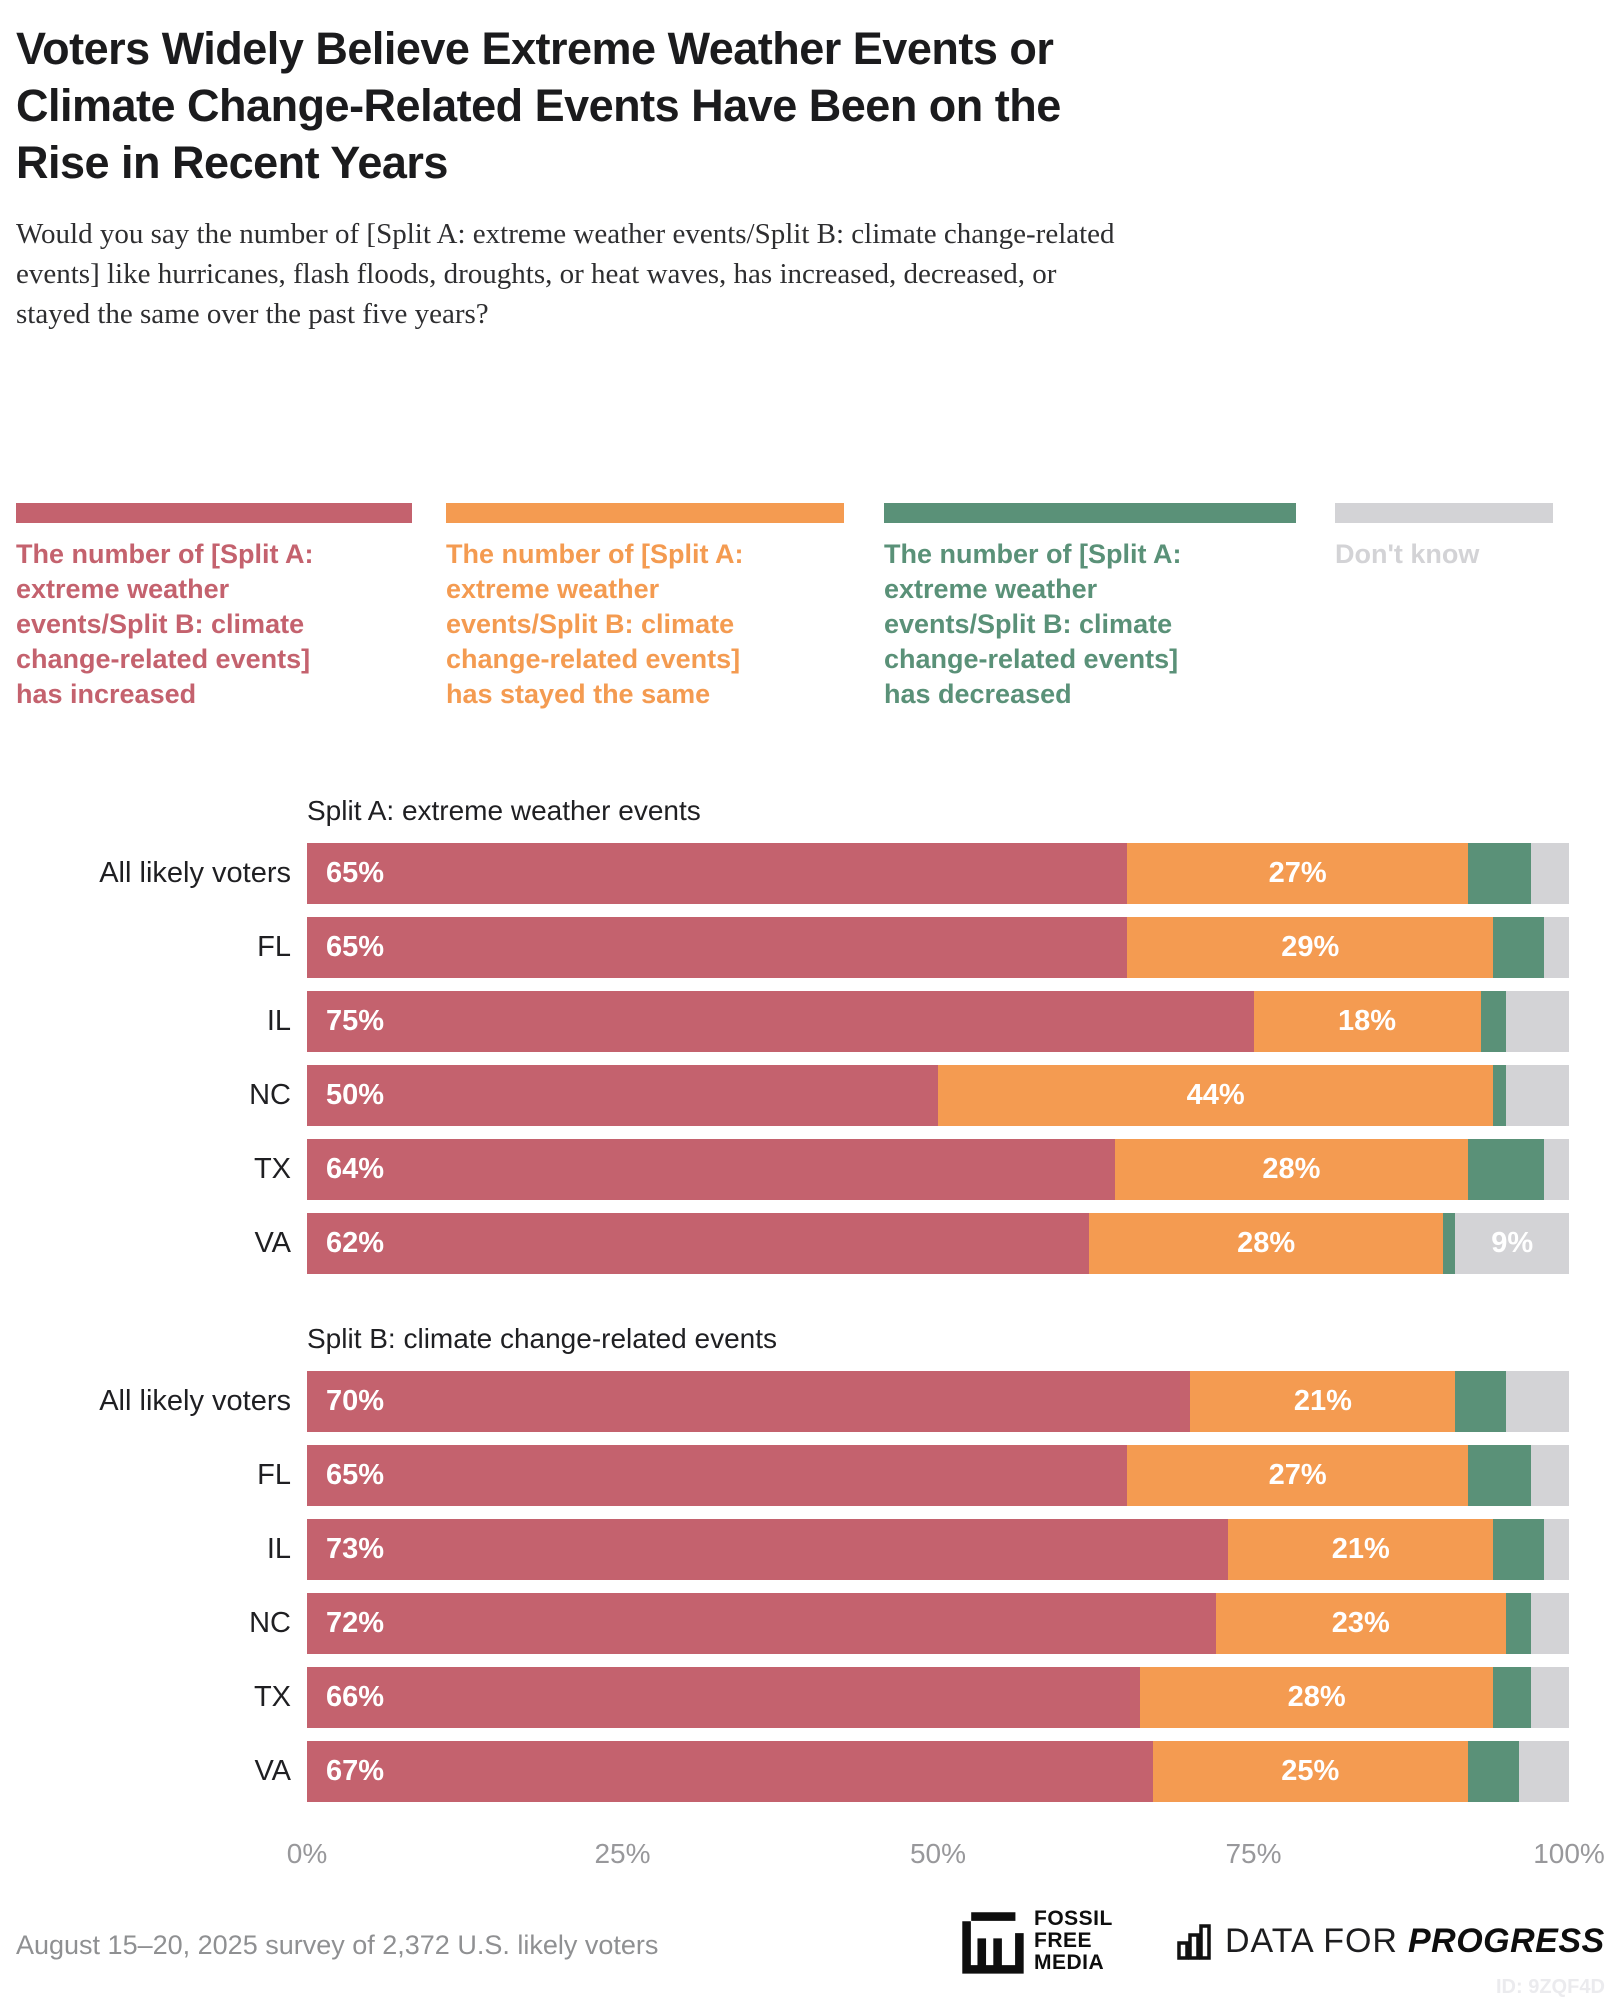 Image resolution: width=1609 pixels, height=1999 pixels. I want to click on bar-segment-stayed-same: 18%, so click(1367, 1021).